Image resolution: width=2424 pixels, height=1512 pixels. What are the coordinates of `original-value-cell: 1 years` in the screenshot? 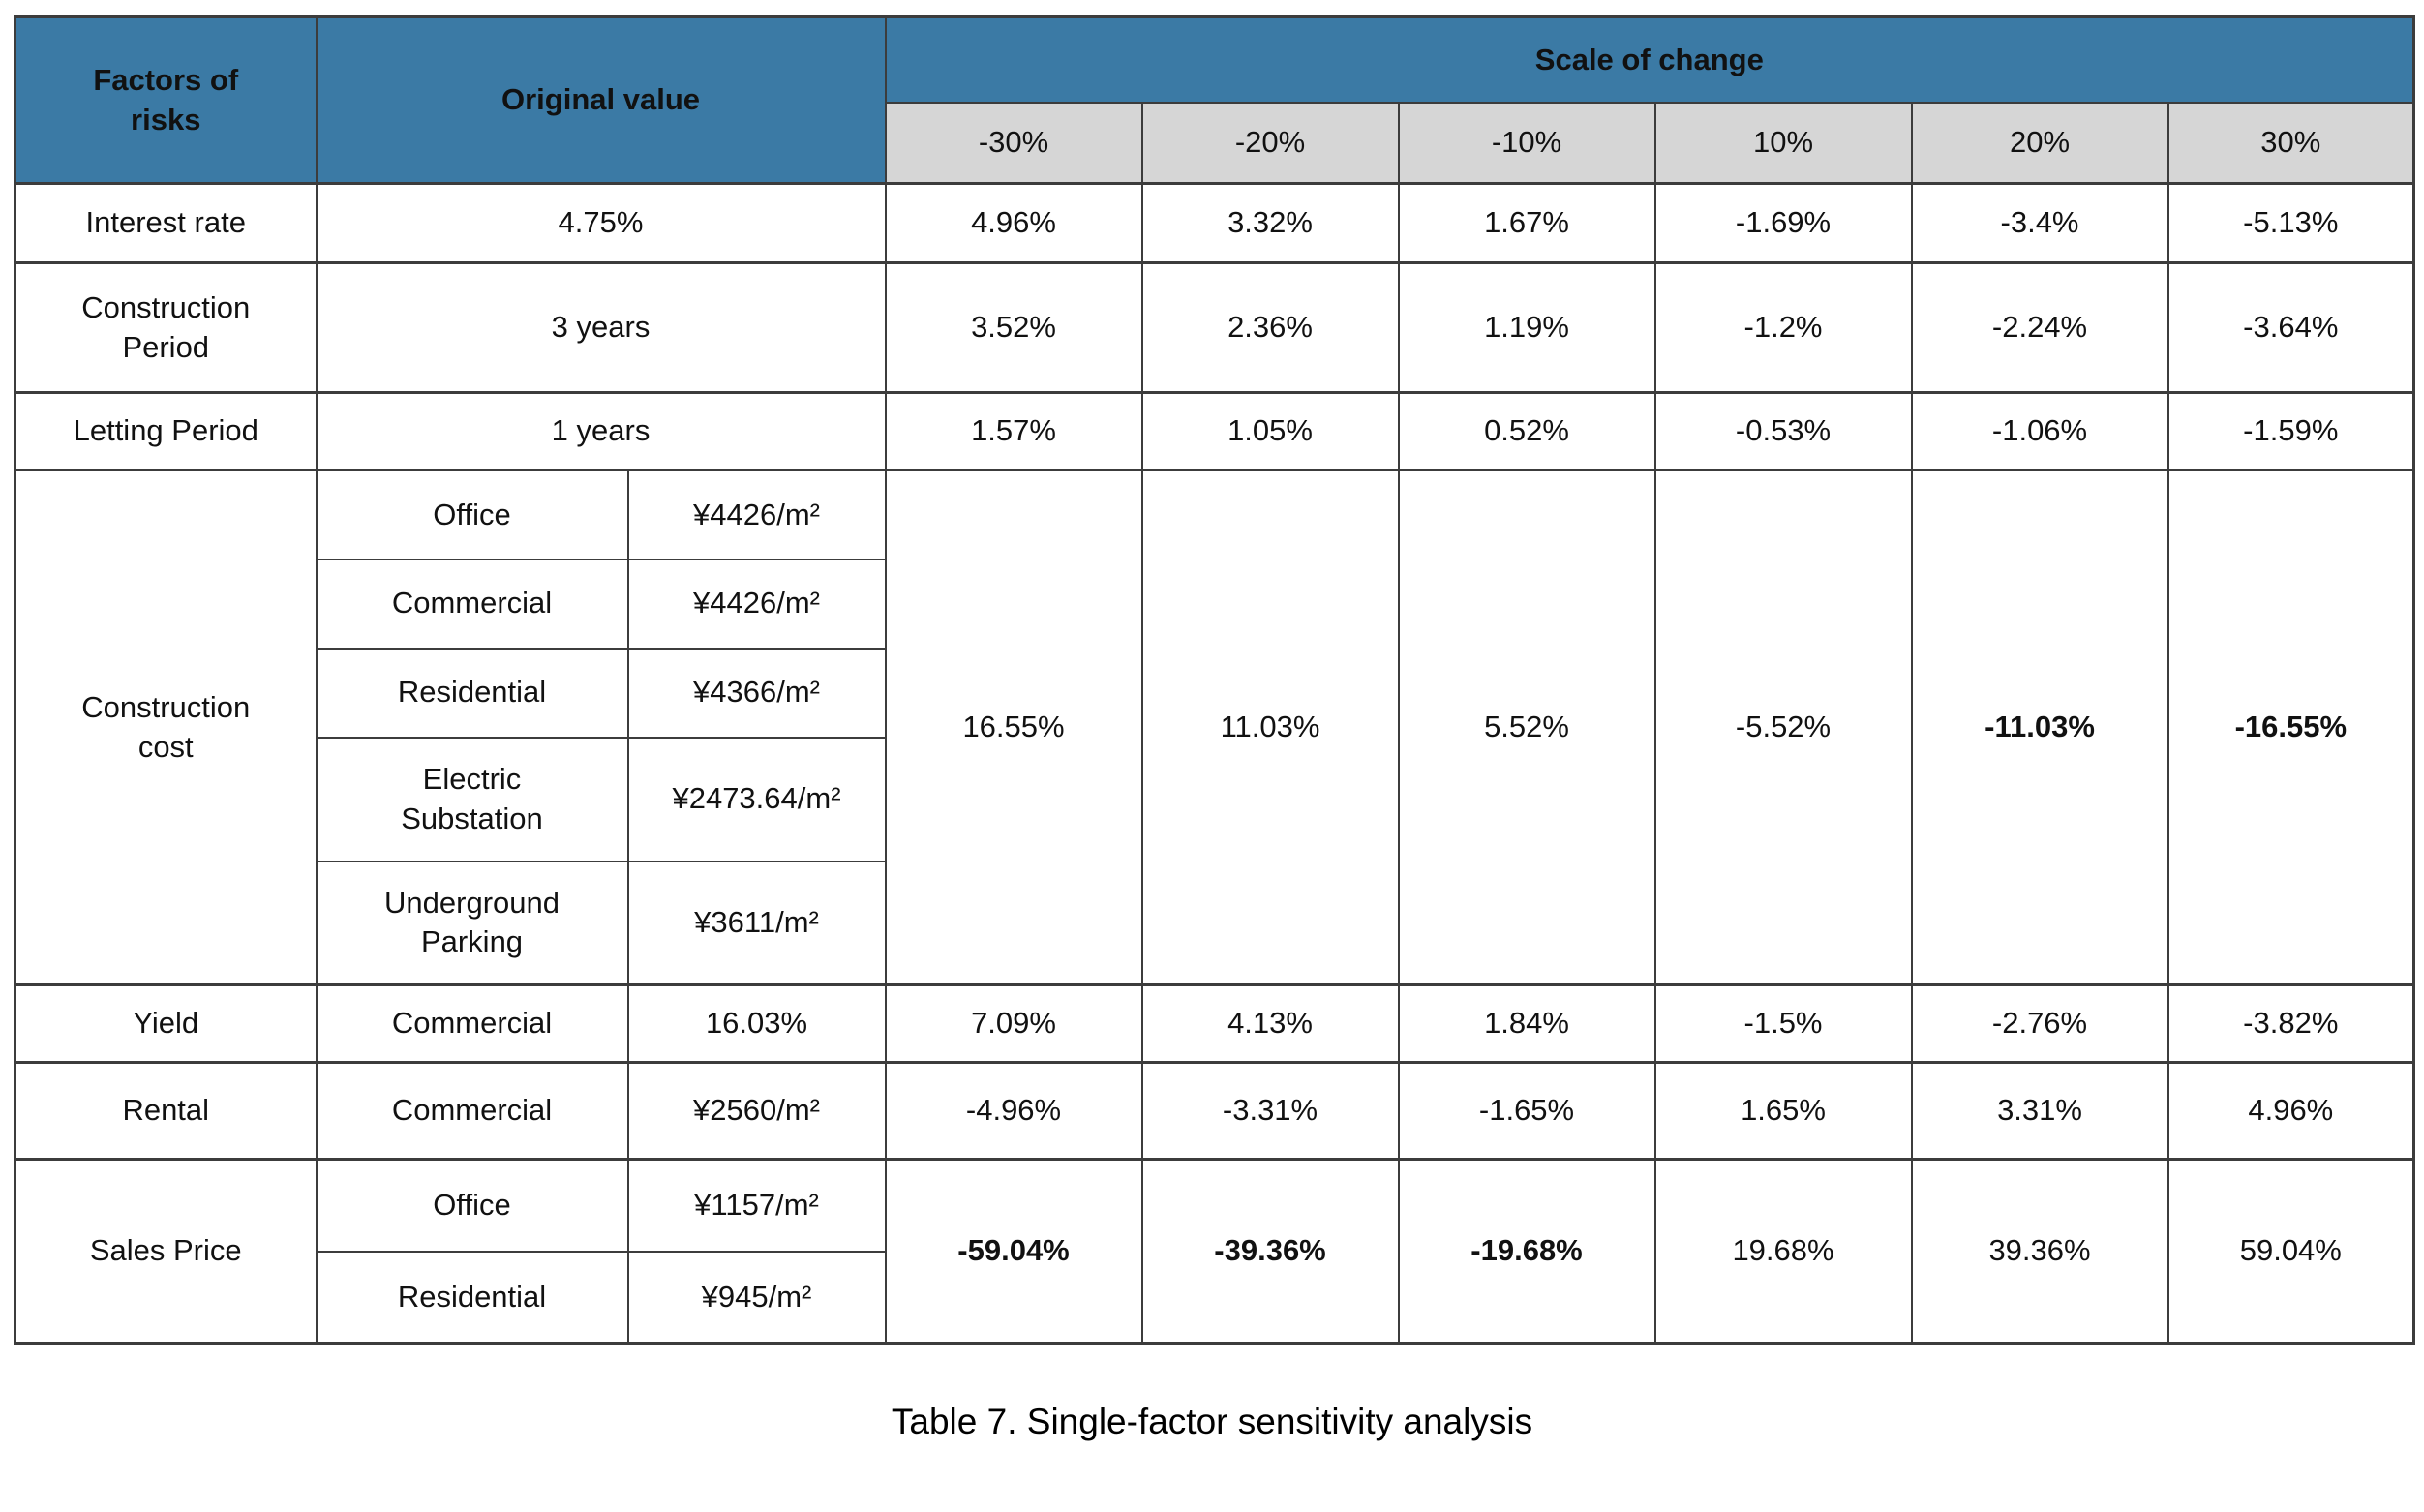 It's located at (601, 431).